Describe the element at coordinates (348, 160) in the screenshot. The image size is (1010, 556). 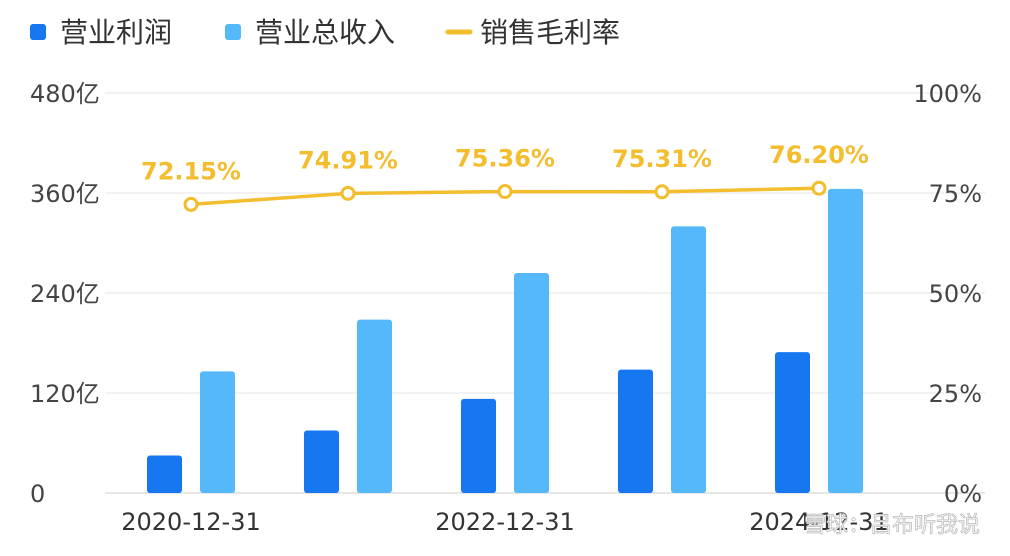
I see `data-label: 74.91%` at that location.